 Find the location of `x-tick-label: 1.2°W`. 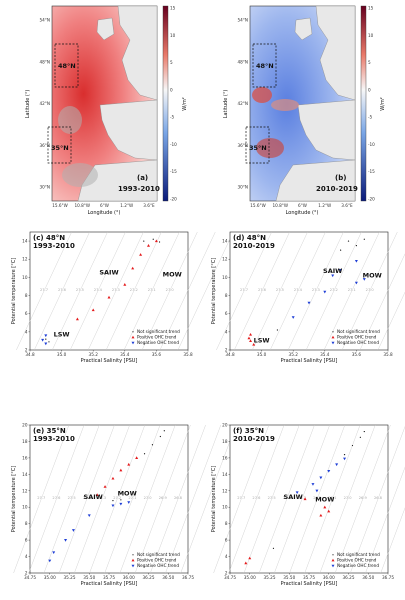

x-tick-label: 1.2°W is located at coordinates (324, 205).